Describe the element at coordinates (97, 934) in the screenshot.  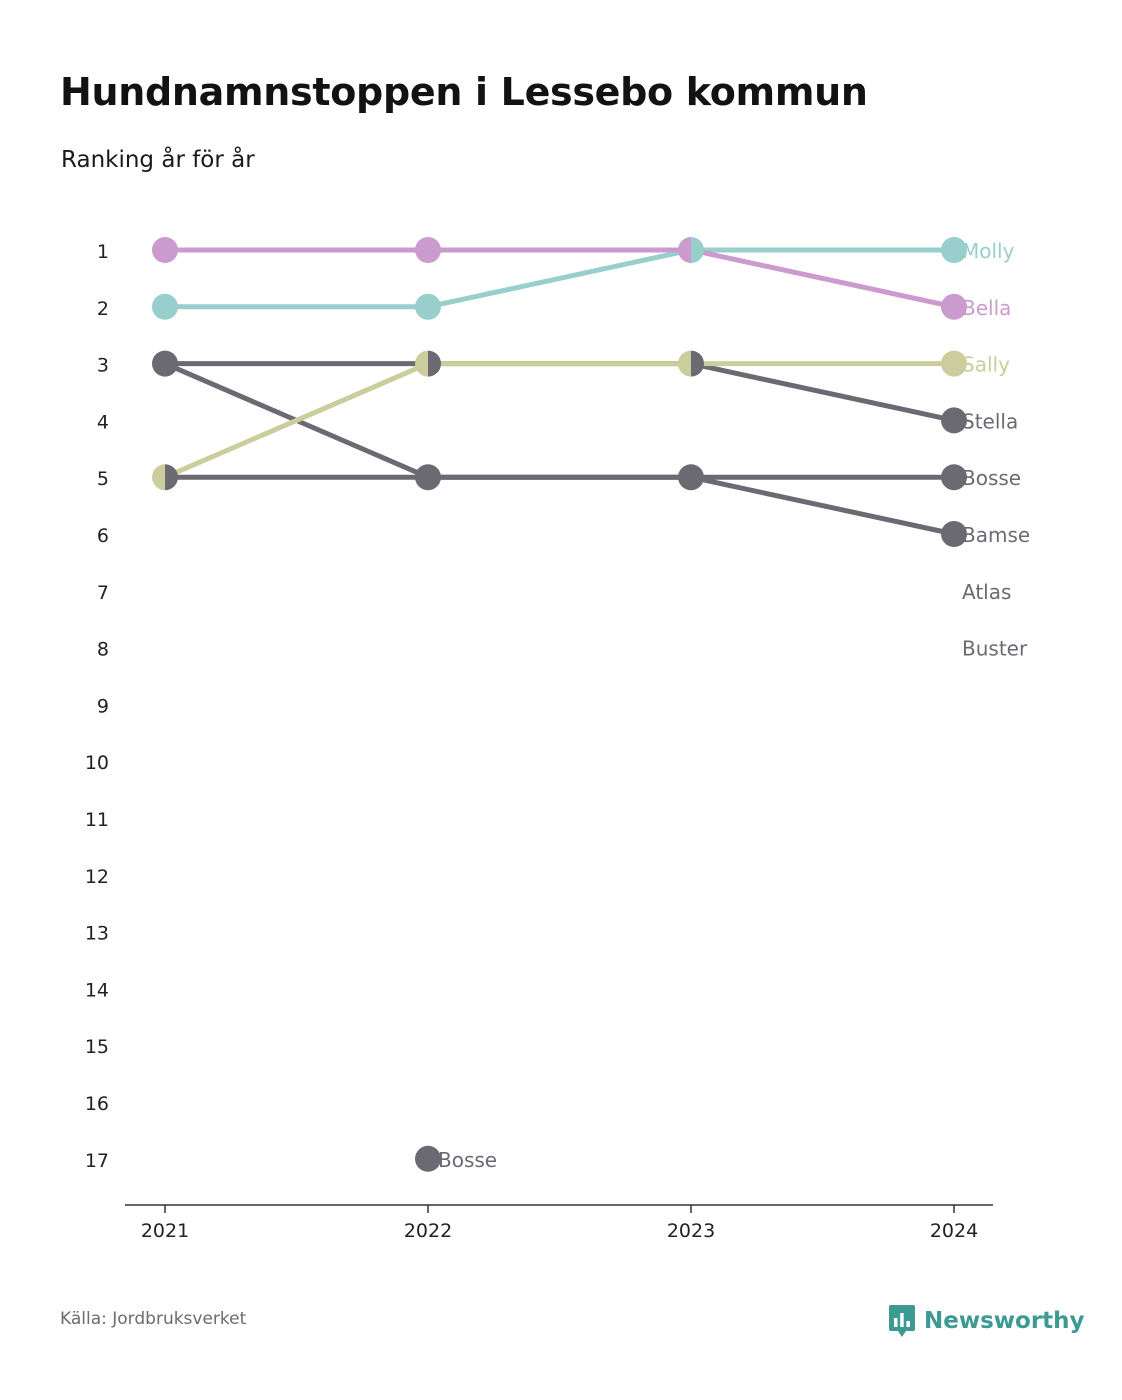
I see `y-tick-label-13: 13` at that location.